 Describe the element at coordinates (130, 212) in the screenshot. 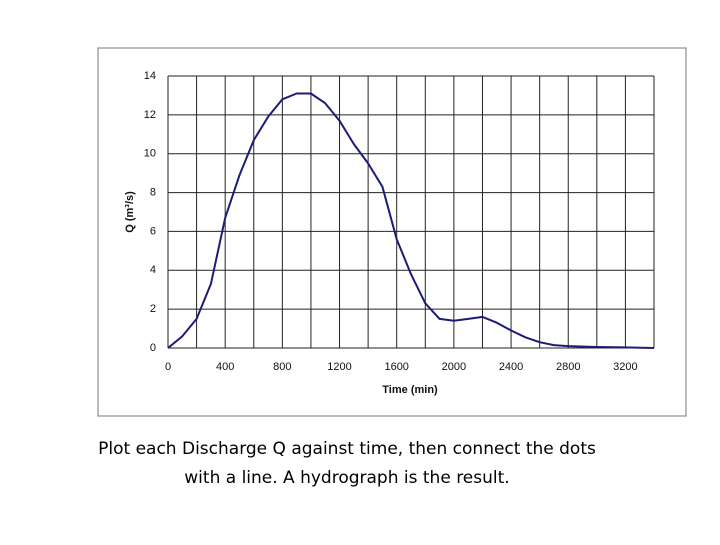

I see `y-axis-label: Q (m³/s)` at that location.